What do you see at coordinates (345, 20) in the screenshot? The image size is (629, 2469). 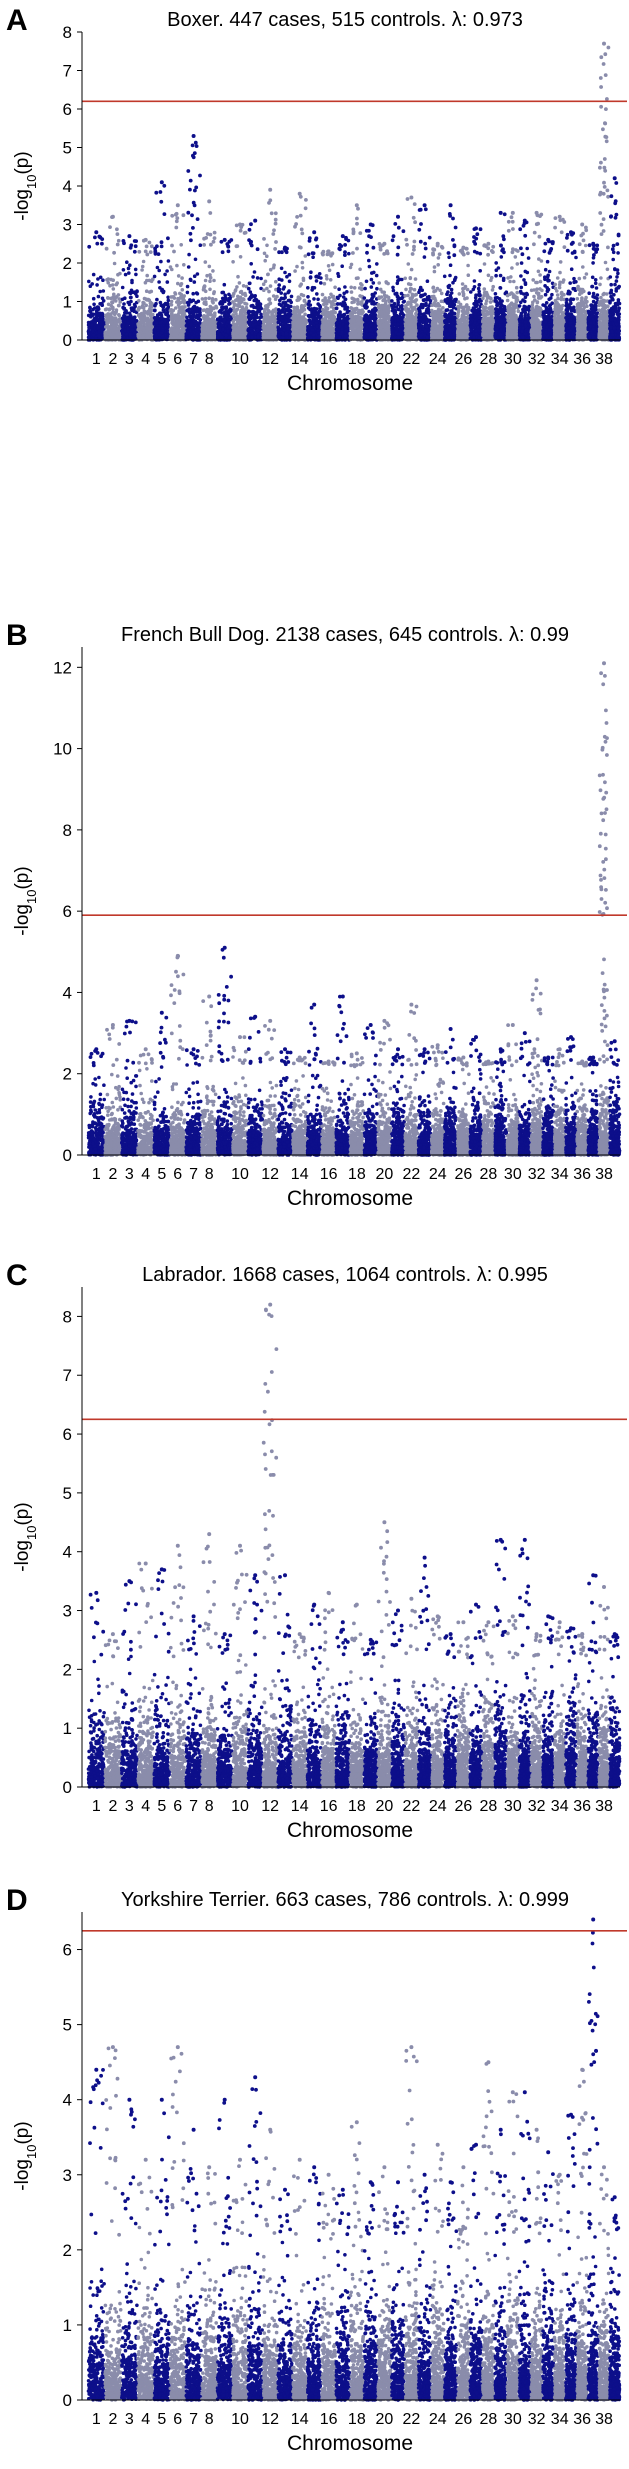 I see `chart-title: Boxer. 447 cases, 515 controls. λ: 0.973` at bounding box center [345, 20].